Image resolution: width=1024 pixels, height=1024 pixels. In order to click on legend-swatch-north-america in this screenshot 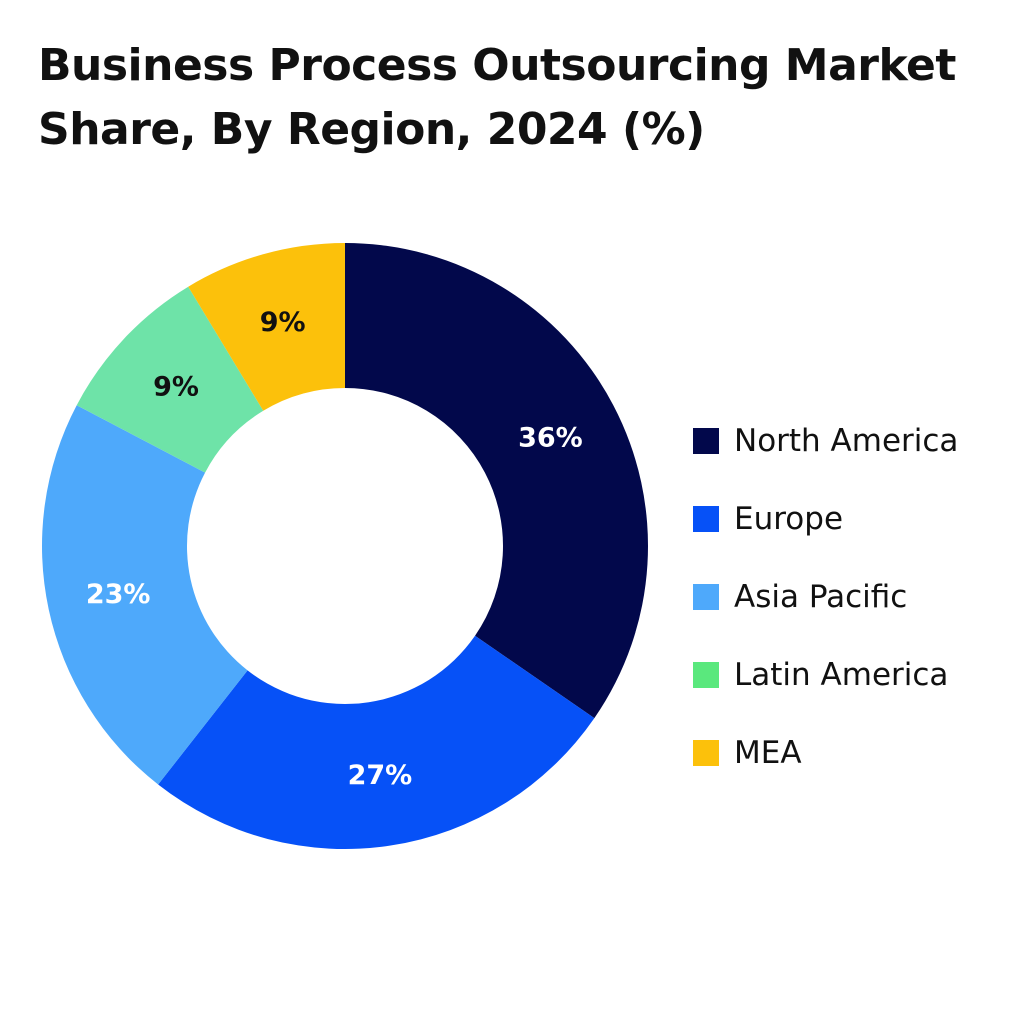, I will do `click(706, 441)`.